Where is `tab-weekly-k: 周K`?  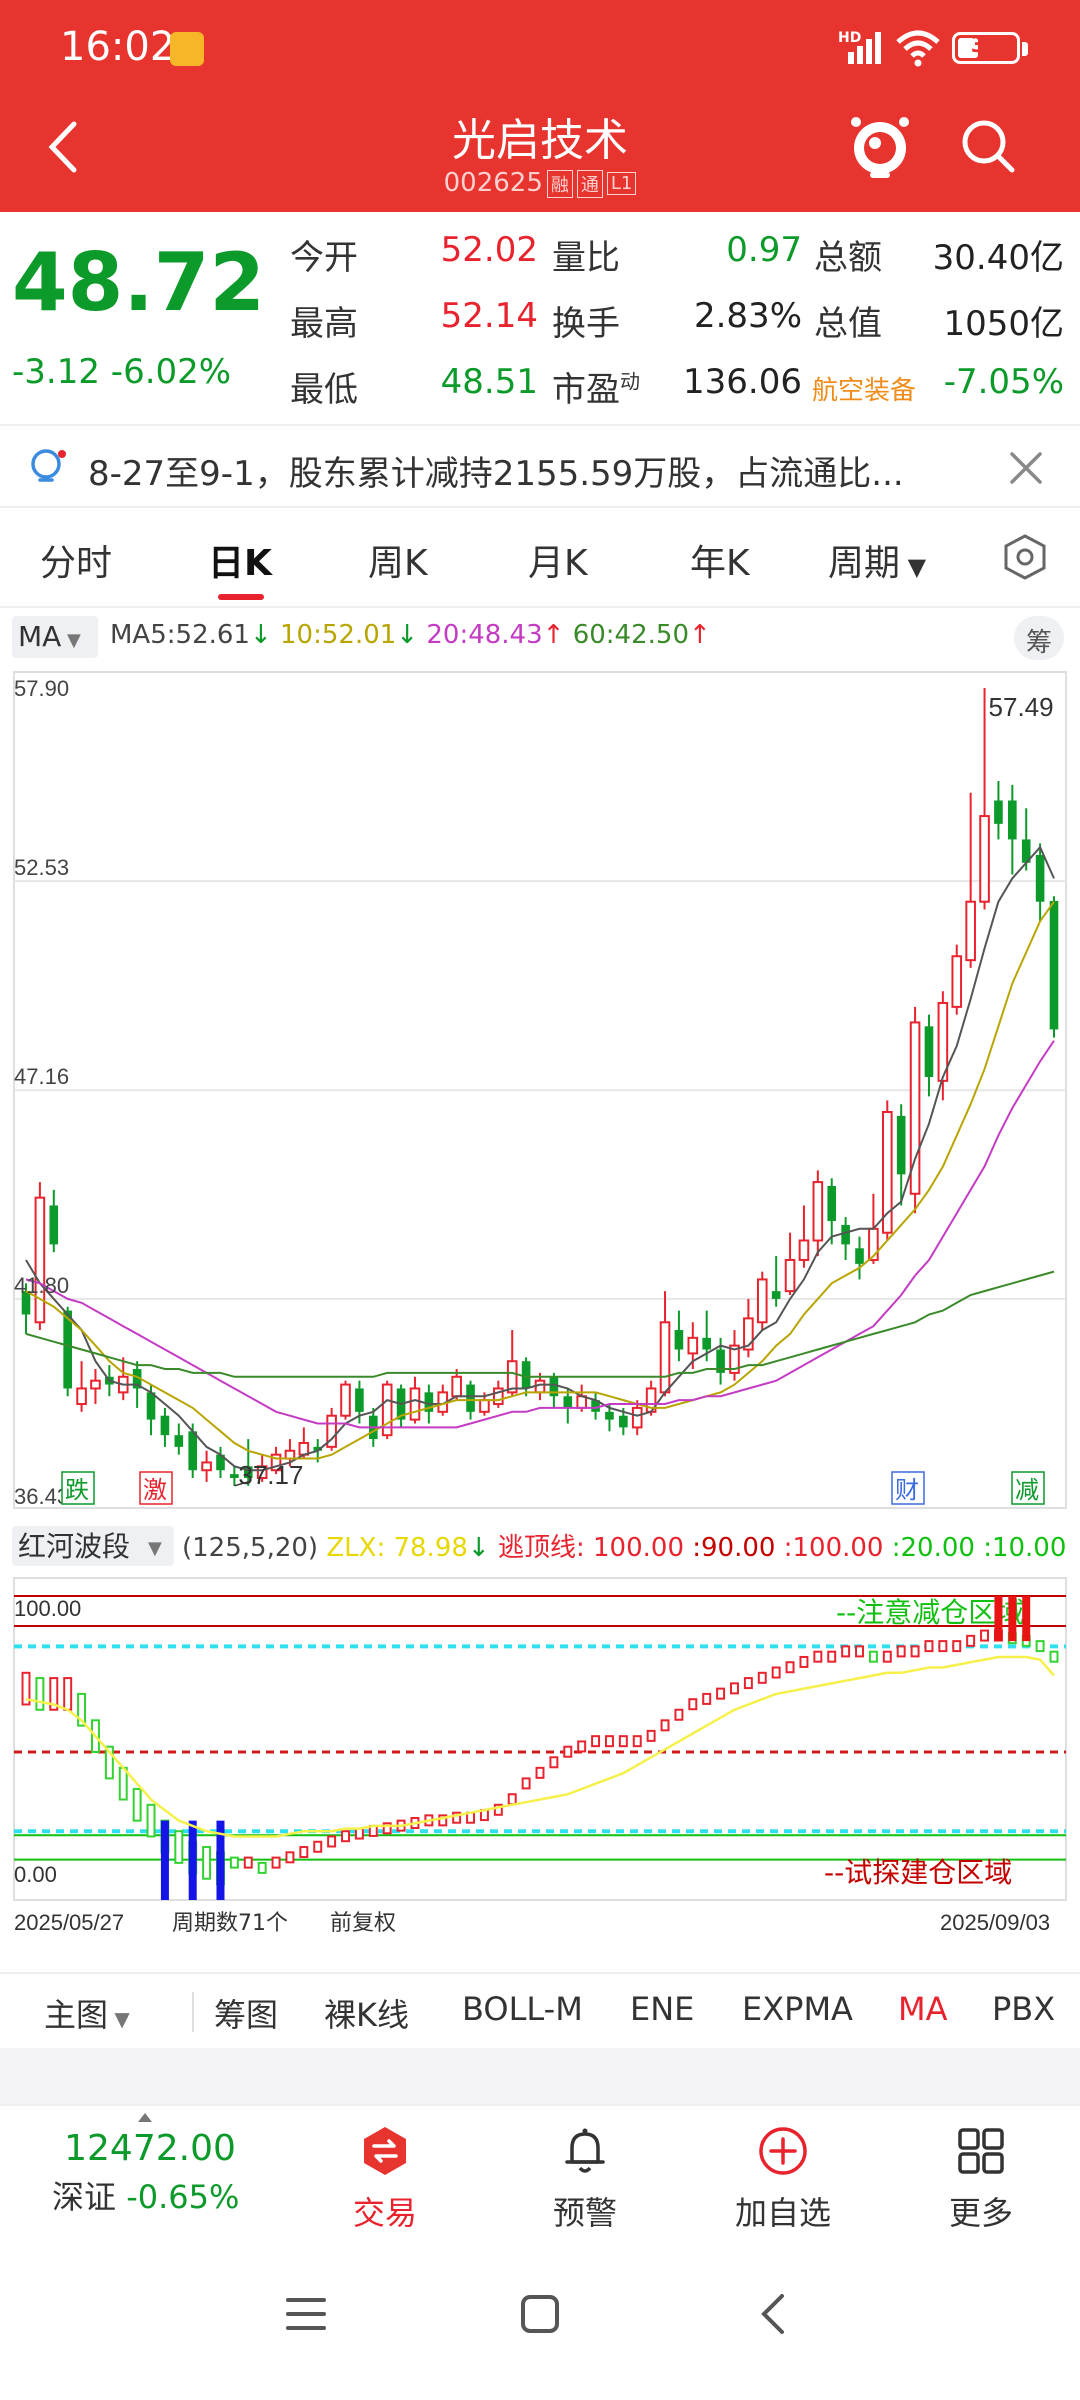 tab-weekly-k: 周K is located at coordinates (398, 563).